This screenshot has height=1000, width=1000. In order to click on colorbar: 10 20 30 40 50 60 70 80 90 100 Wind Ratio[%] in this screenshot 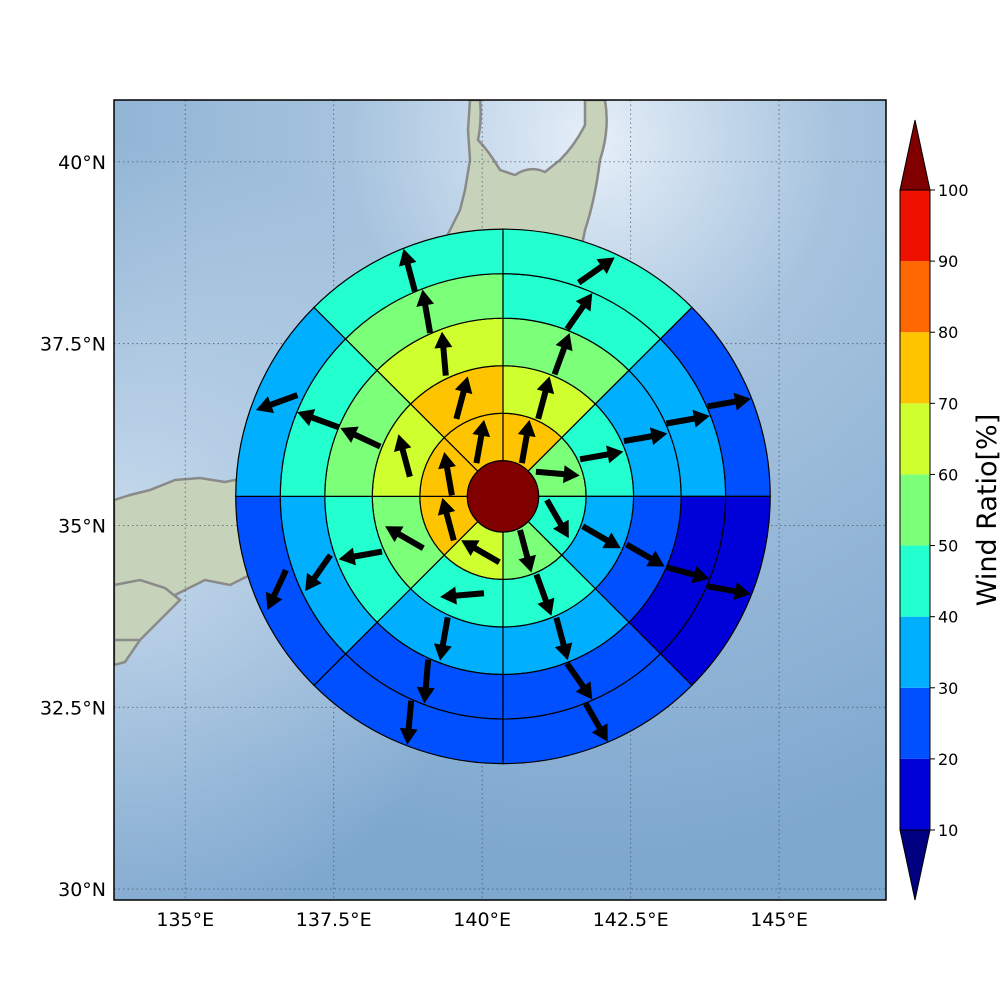, I will do `click(949, 510)`.